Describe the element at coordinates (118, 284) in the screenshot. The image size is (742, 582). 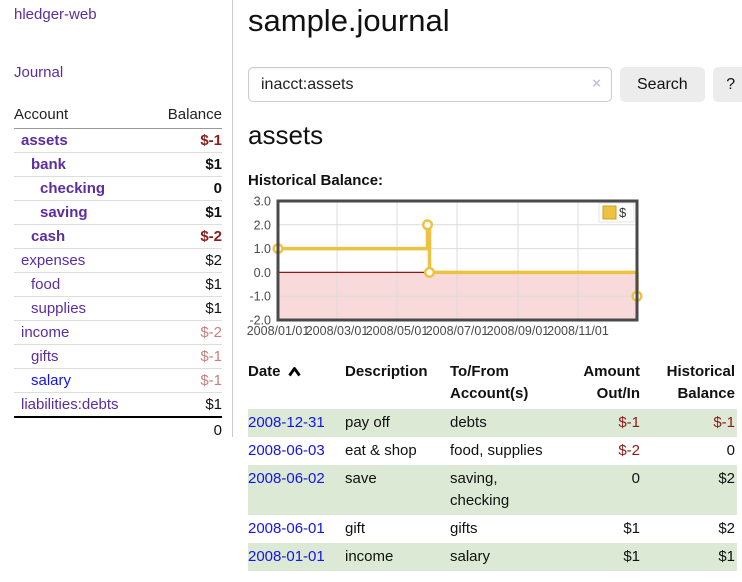
I see `account-row-food: food $1` at that location.